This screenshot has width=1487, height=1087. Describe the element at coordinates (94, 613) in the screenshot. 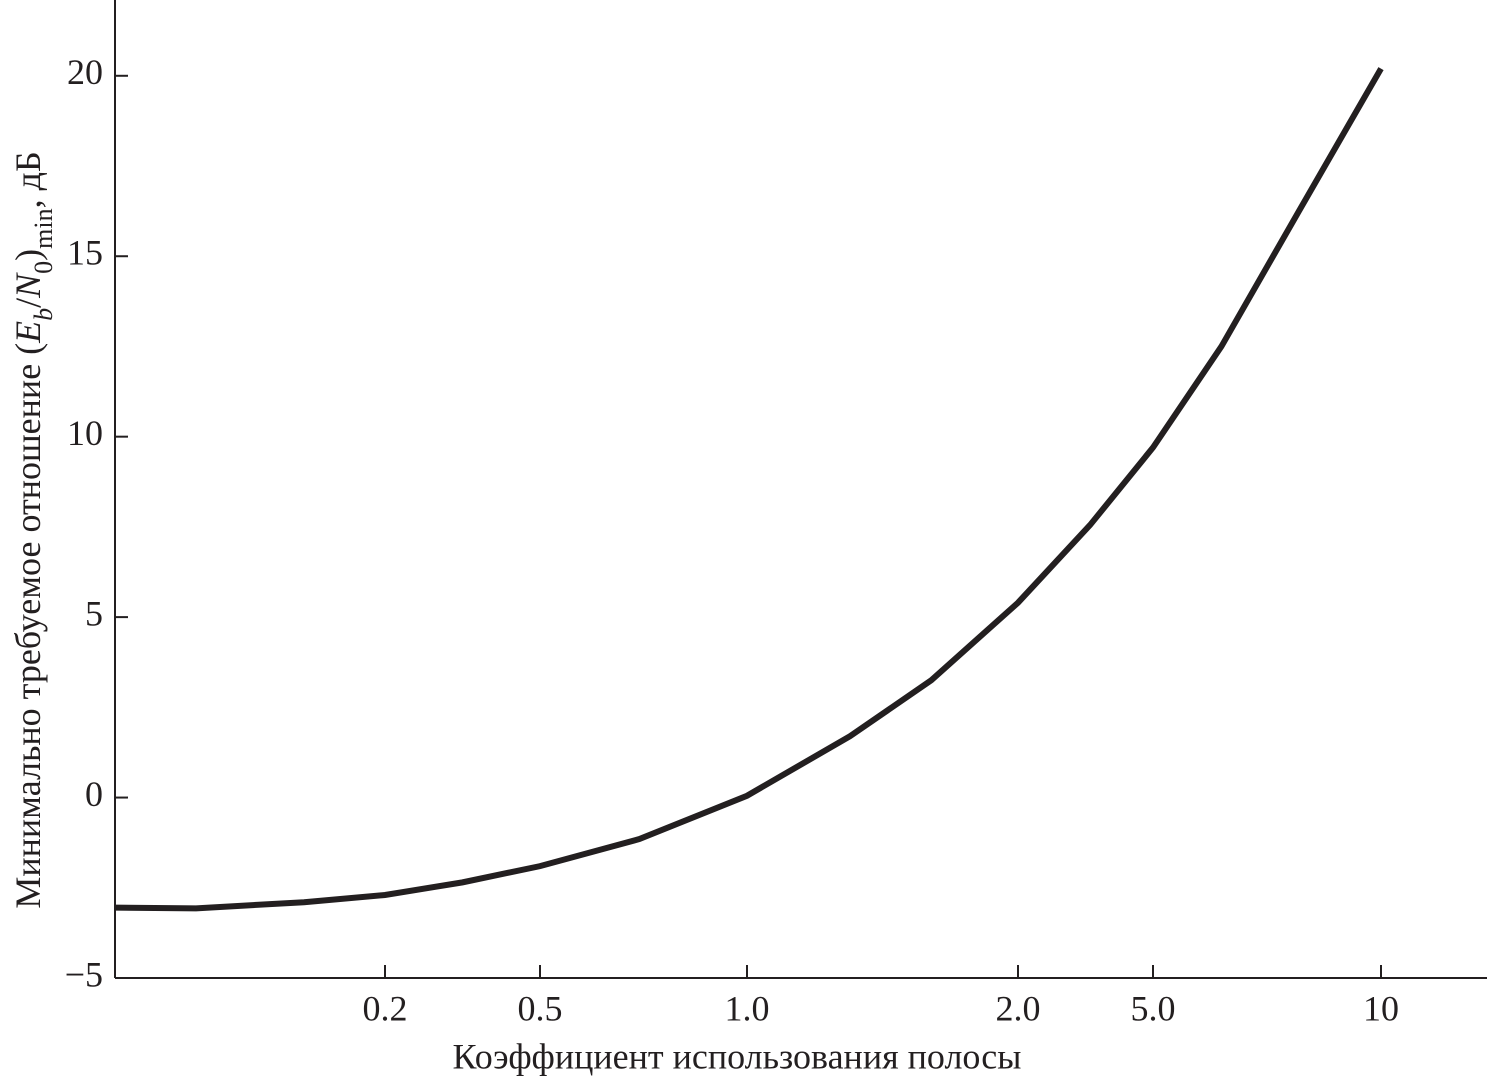

I see `y-tick-label: 5` at that location.